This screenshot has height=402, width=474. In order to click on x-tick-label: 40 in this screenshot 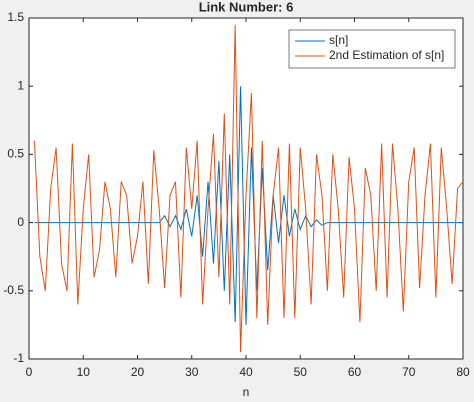, I will do `click(246, 372)`.